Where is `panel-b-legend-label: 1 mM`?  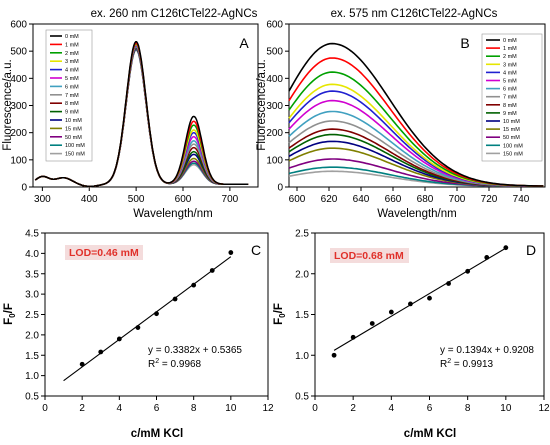 panel-b-legend-label: 1 mM is located at coordinates (510, 49).